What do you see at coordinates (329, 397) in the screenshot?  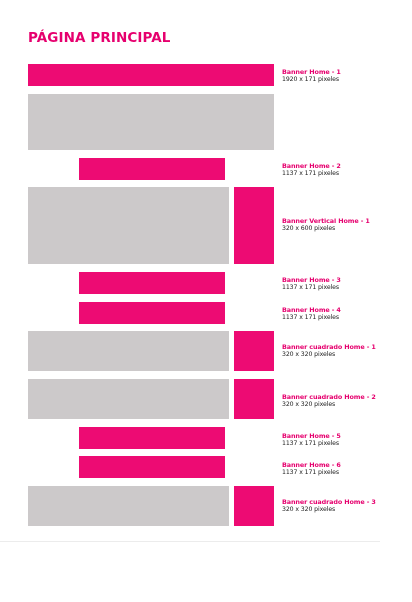 I see `banner-name: Banner cuadrado Home - 2` at bounding box center [329, 397].